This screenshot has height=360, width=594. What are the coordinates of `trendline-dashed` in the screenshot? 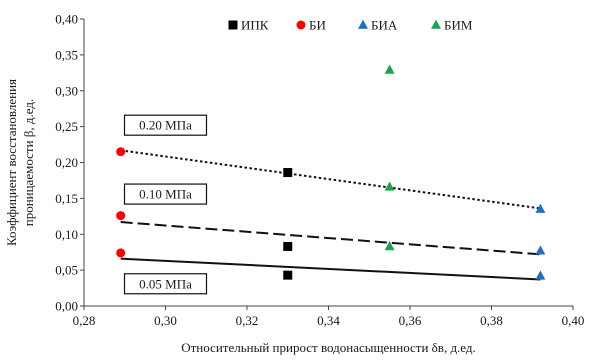 It's located at (330, 238).